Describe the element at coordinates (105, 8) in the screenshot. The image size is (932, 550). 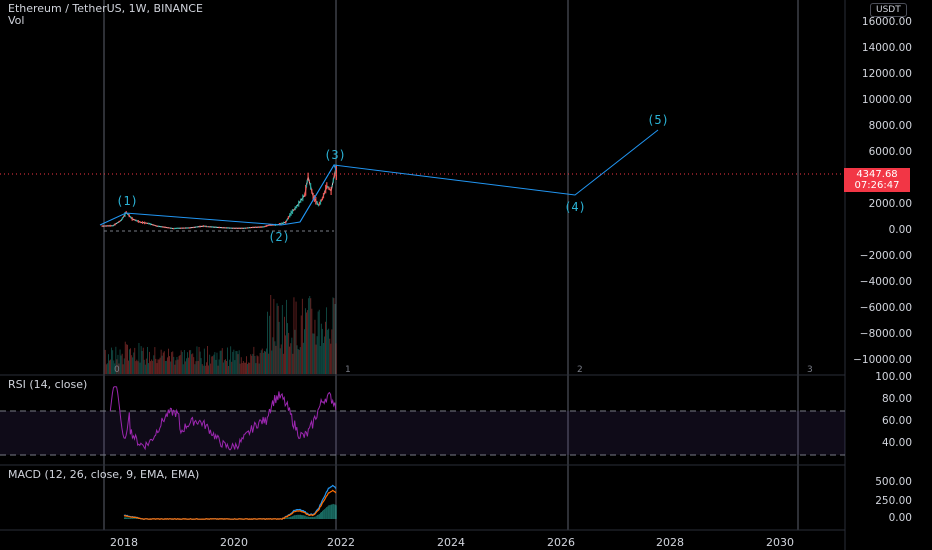
I see `symbol-title: Ethereum / TetherUS, 1W, BINANCE` at that location.